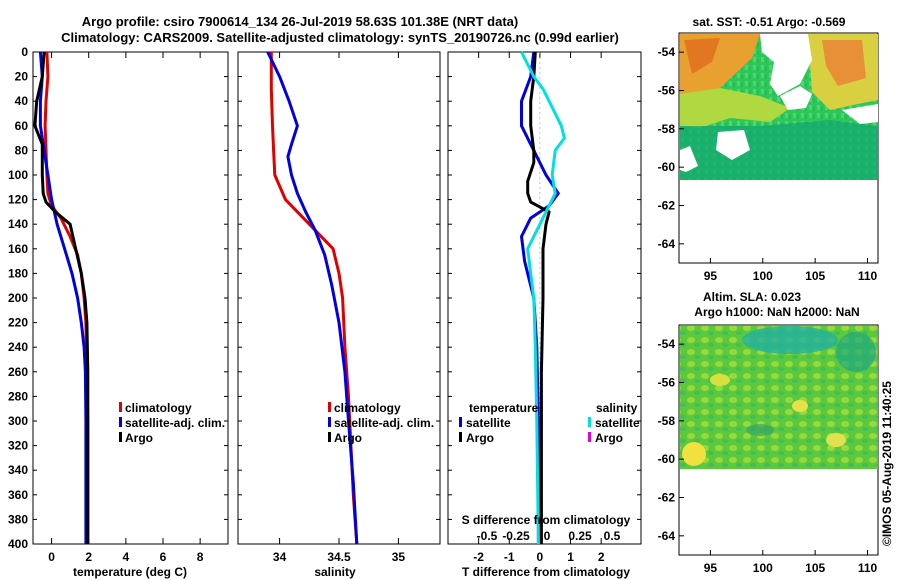 Image resolution: width=900 pixels, height=580 pixels. I want to click on sst-yellow-band, so click(735, 108).